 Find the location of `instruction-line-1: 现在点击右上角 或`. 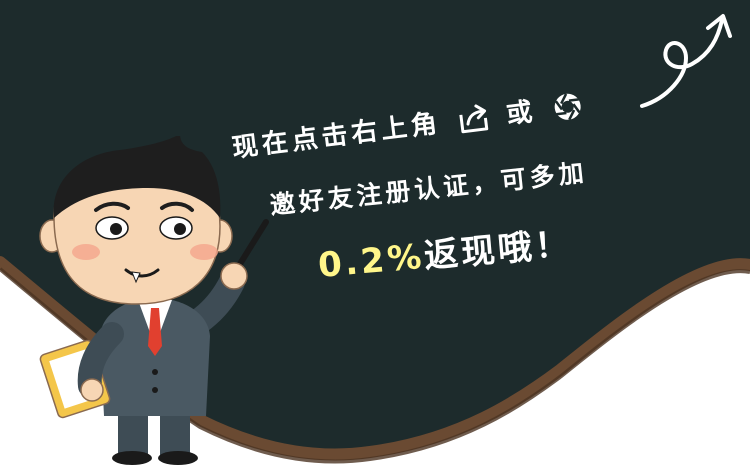

instruction-line-1: 现在点击右上角 或 is located at coordinates (410, 124).